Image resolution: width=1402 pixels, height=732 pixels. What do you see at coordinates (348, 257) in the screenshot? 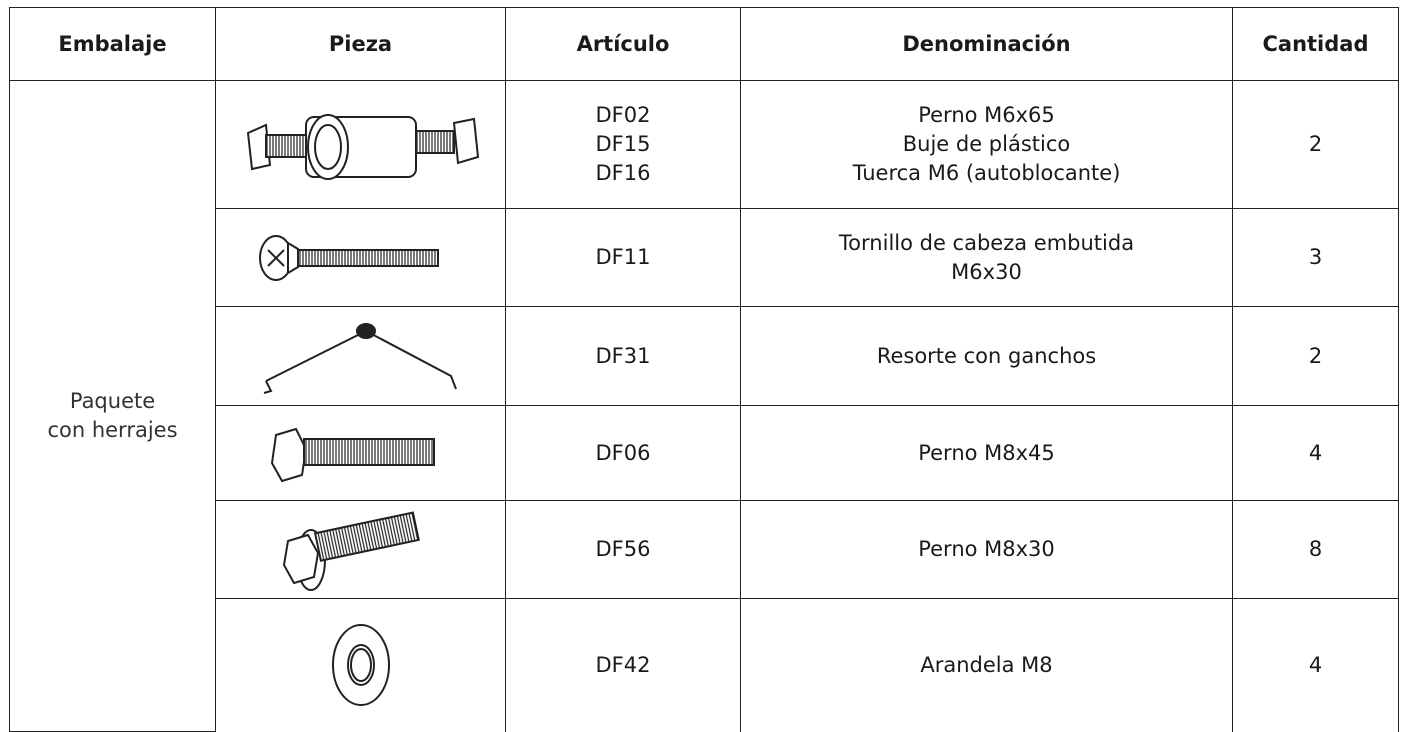
I see `countersunk-screw-icon` at bounding box center [348, 257].